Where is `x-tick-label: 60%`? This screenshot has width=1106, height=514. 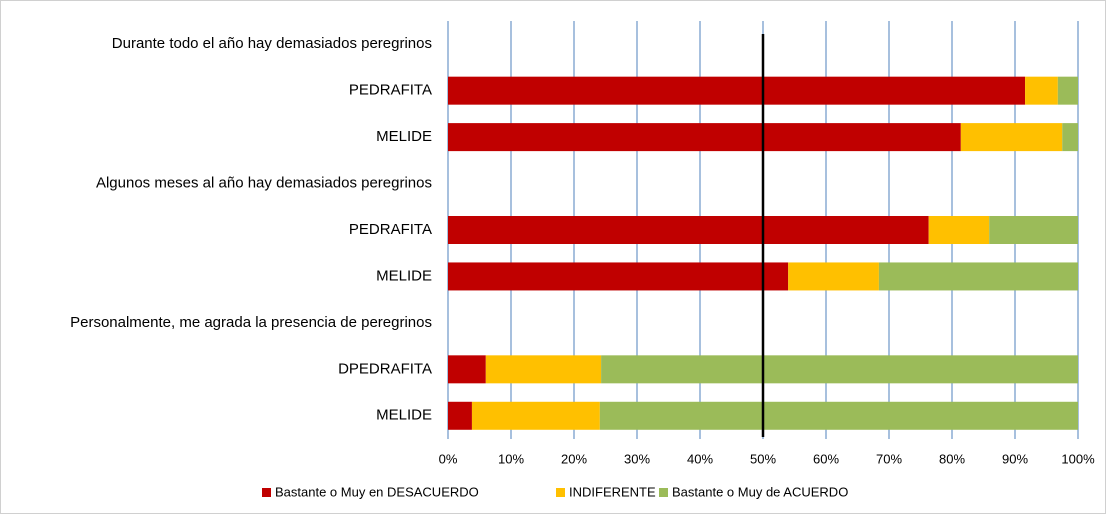
x-tick-label: 60% is located at coordinates (826, 458).